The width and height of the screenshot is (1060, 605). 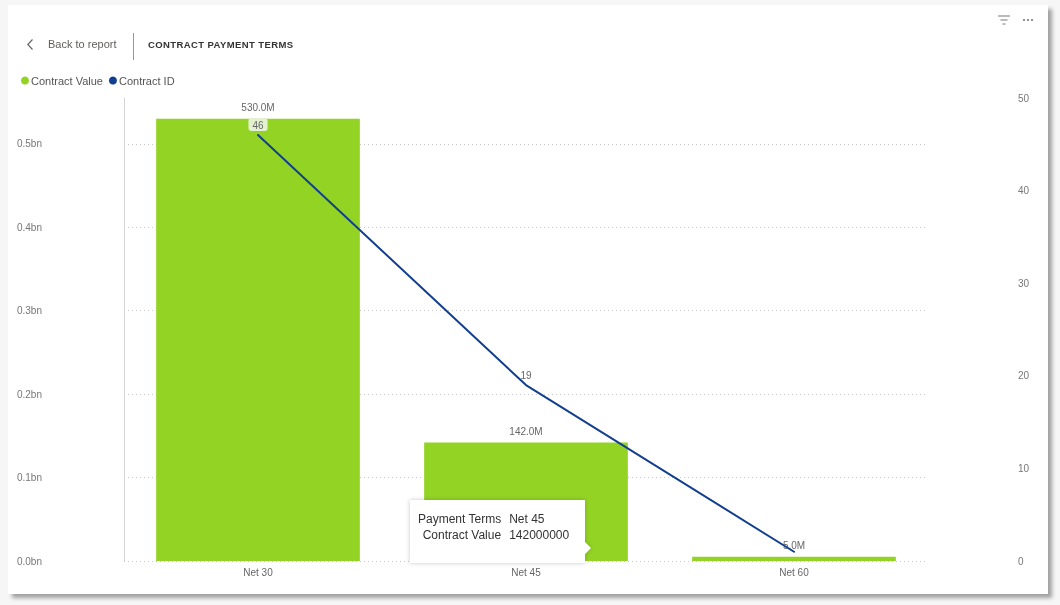 What do you see at coordinates (258, 125) in the screenshot?
I see `data-label: 46` at bounding box center [258, 125].